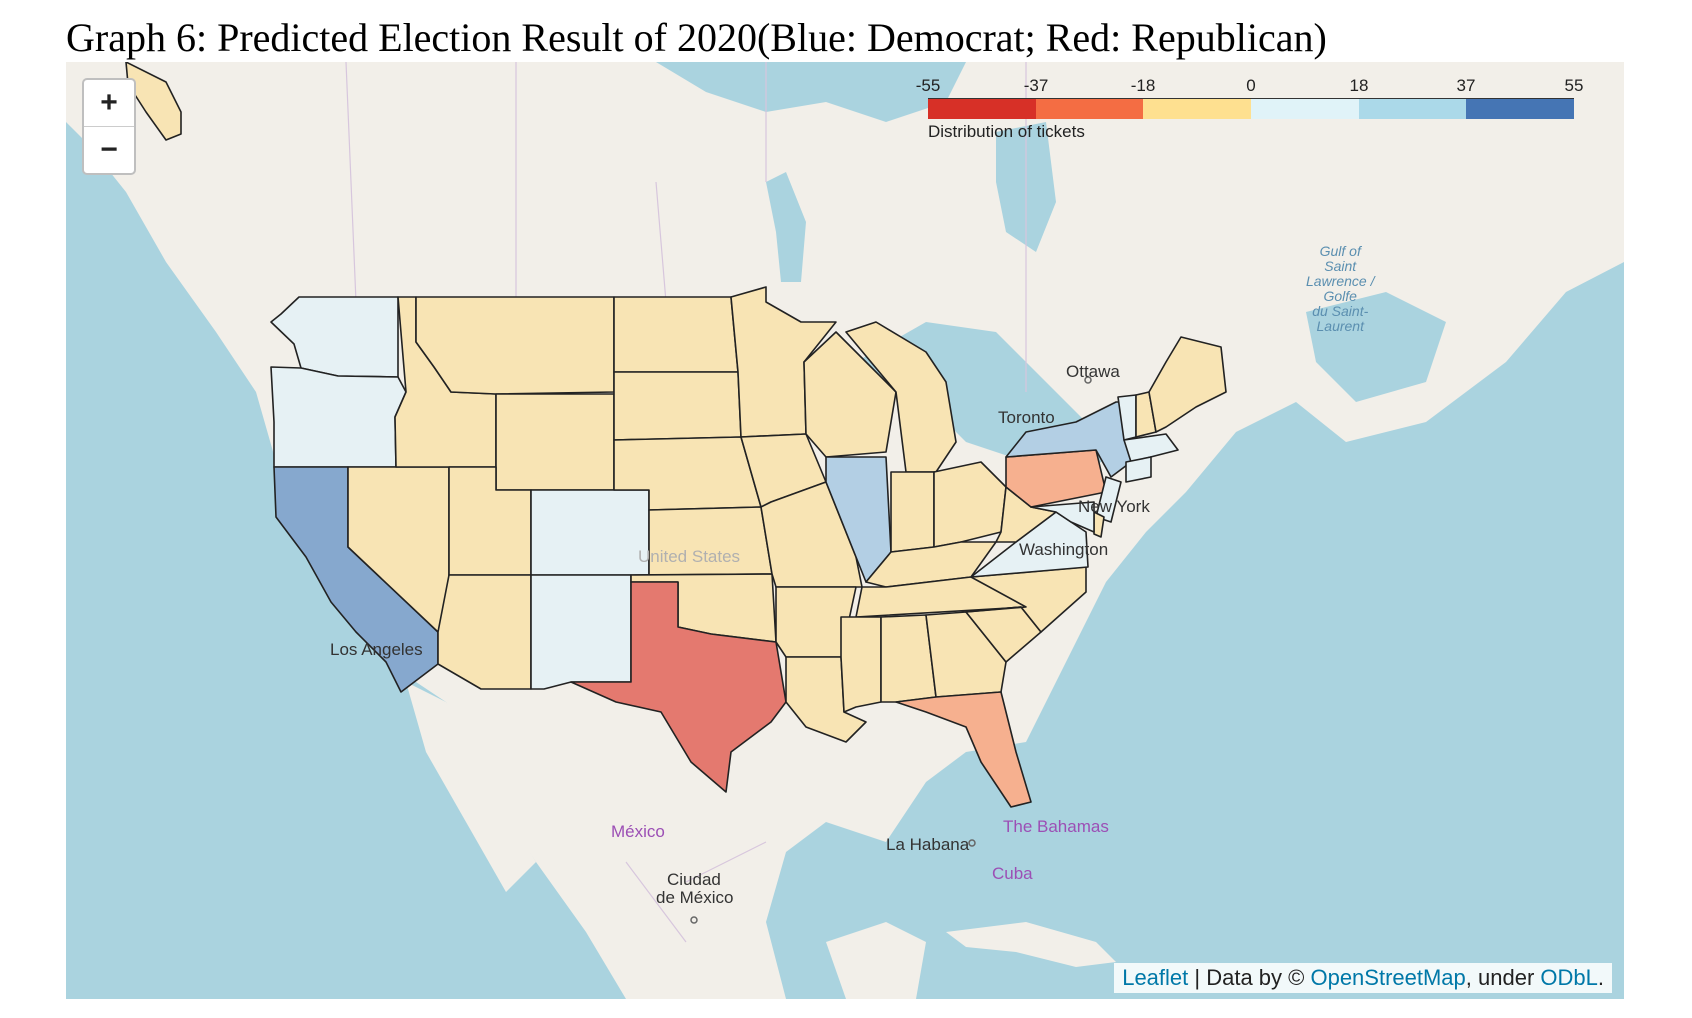 The image size is (1692, 1018). I want to click on state-mn, so click(783, 362).